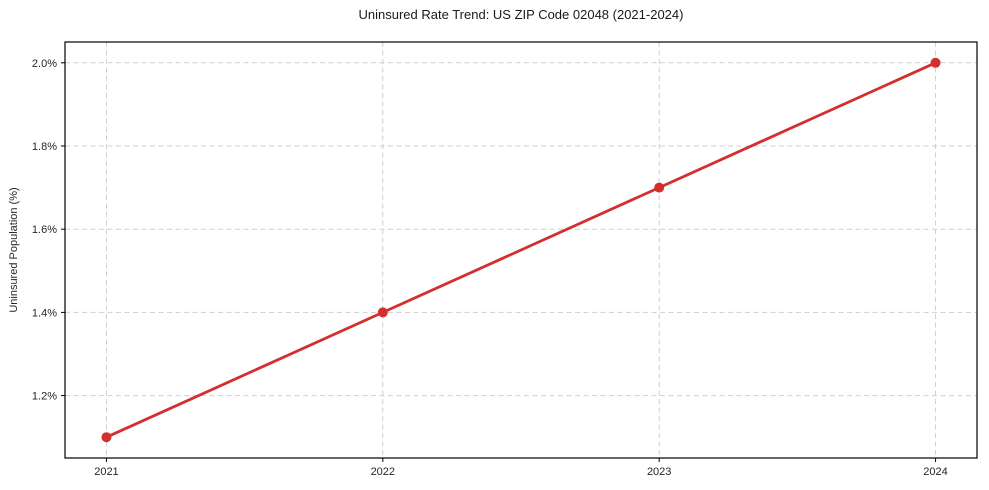 This screenshot has width=989, height=490. What do you see at coordinates (935, 472) in the screenshot?
I see `x-tick-label: 2024` at bounding box center [935, 472].